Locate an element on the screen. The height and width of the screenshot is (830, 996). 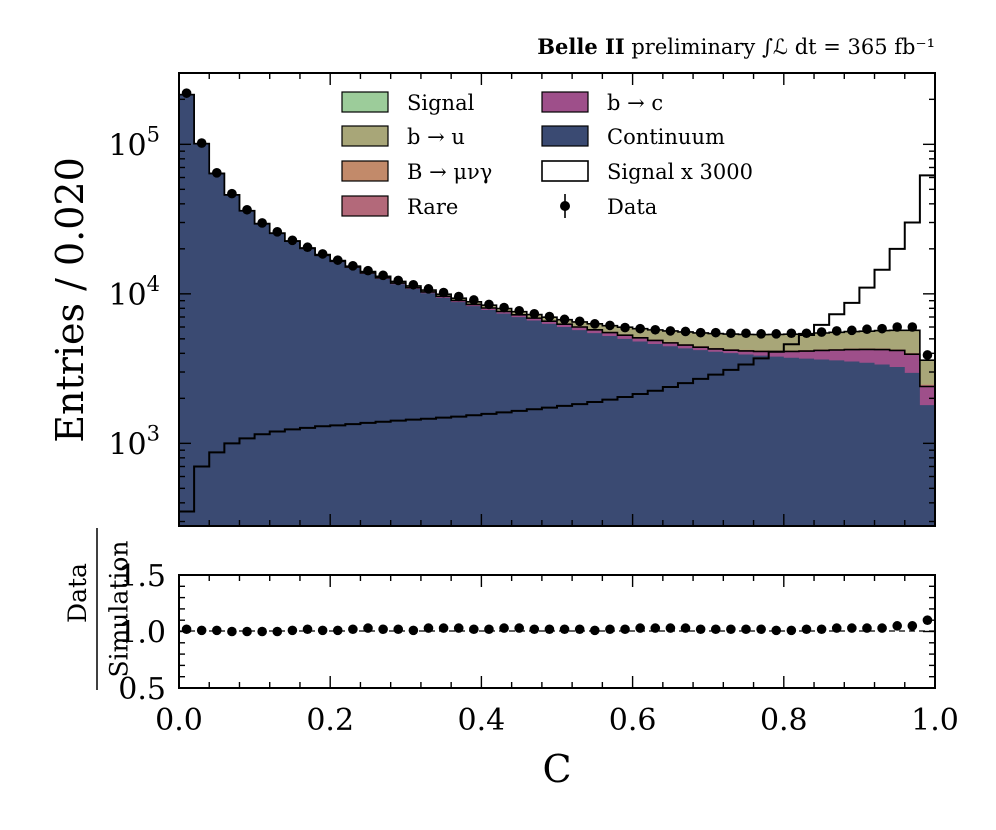
ratio-y-tick-label: 0.5 is located at coordinates (142, 689).